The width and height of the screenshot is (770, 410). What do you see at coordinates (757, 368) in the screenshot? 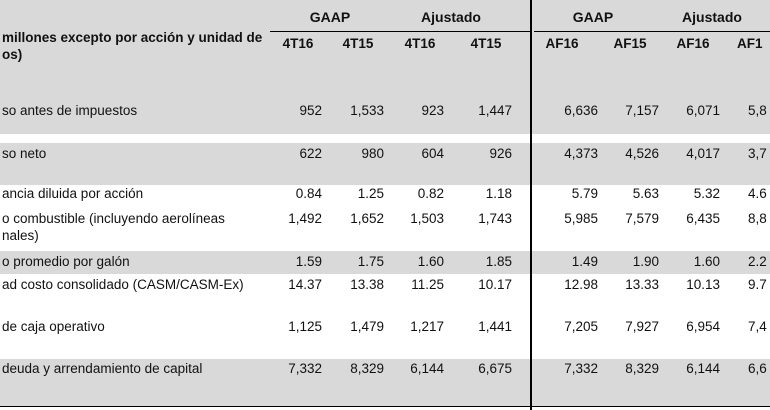
I see `table-cell: 6,6` at bounding box center [757, 368].